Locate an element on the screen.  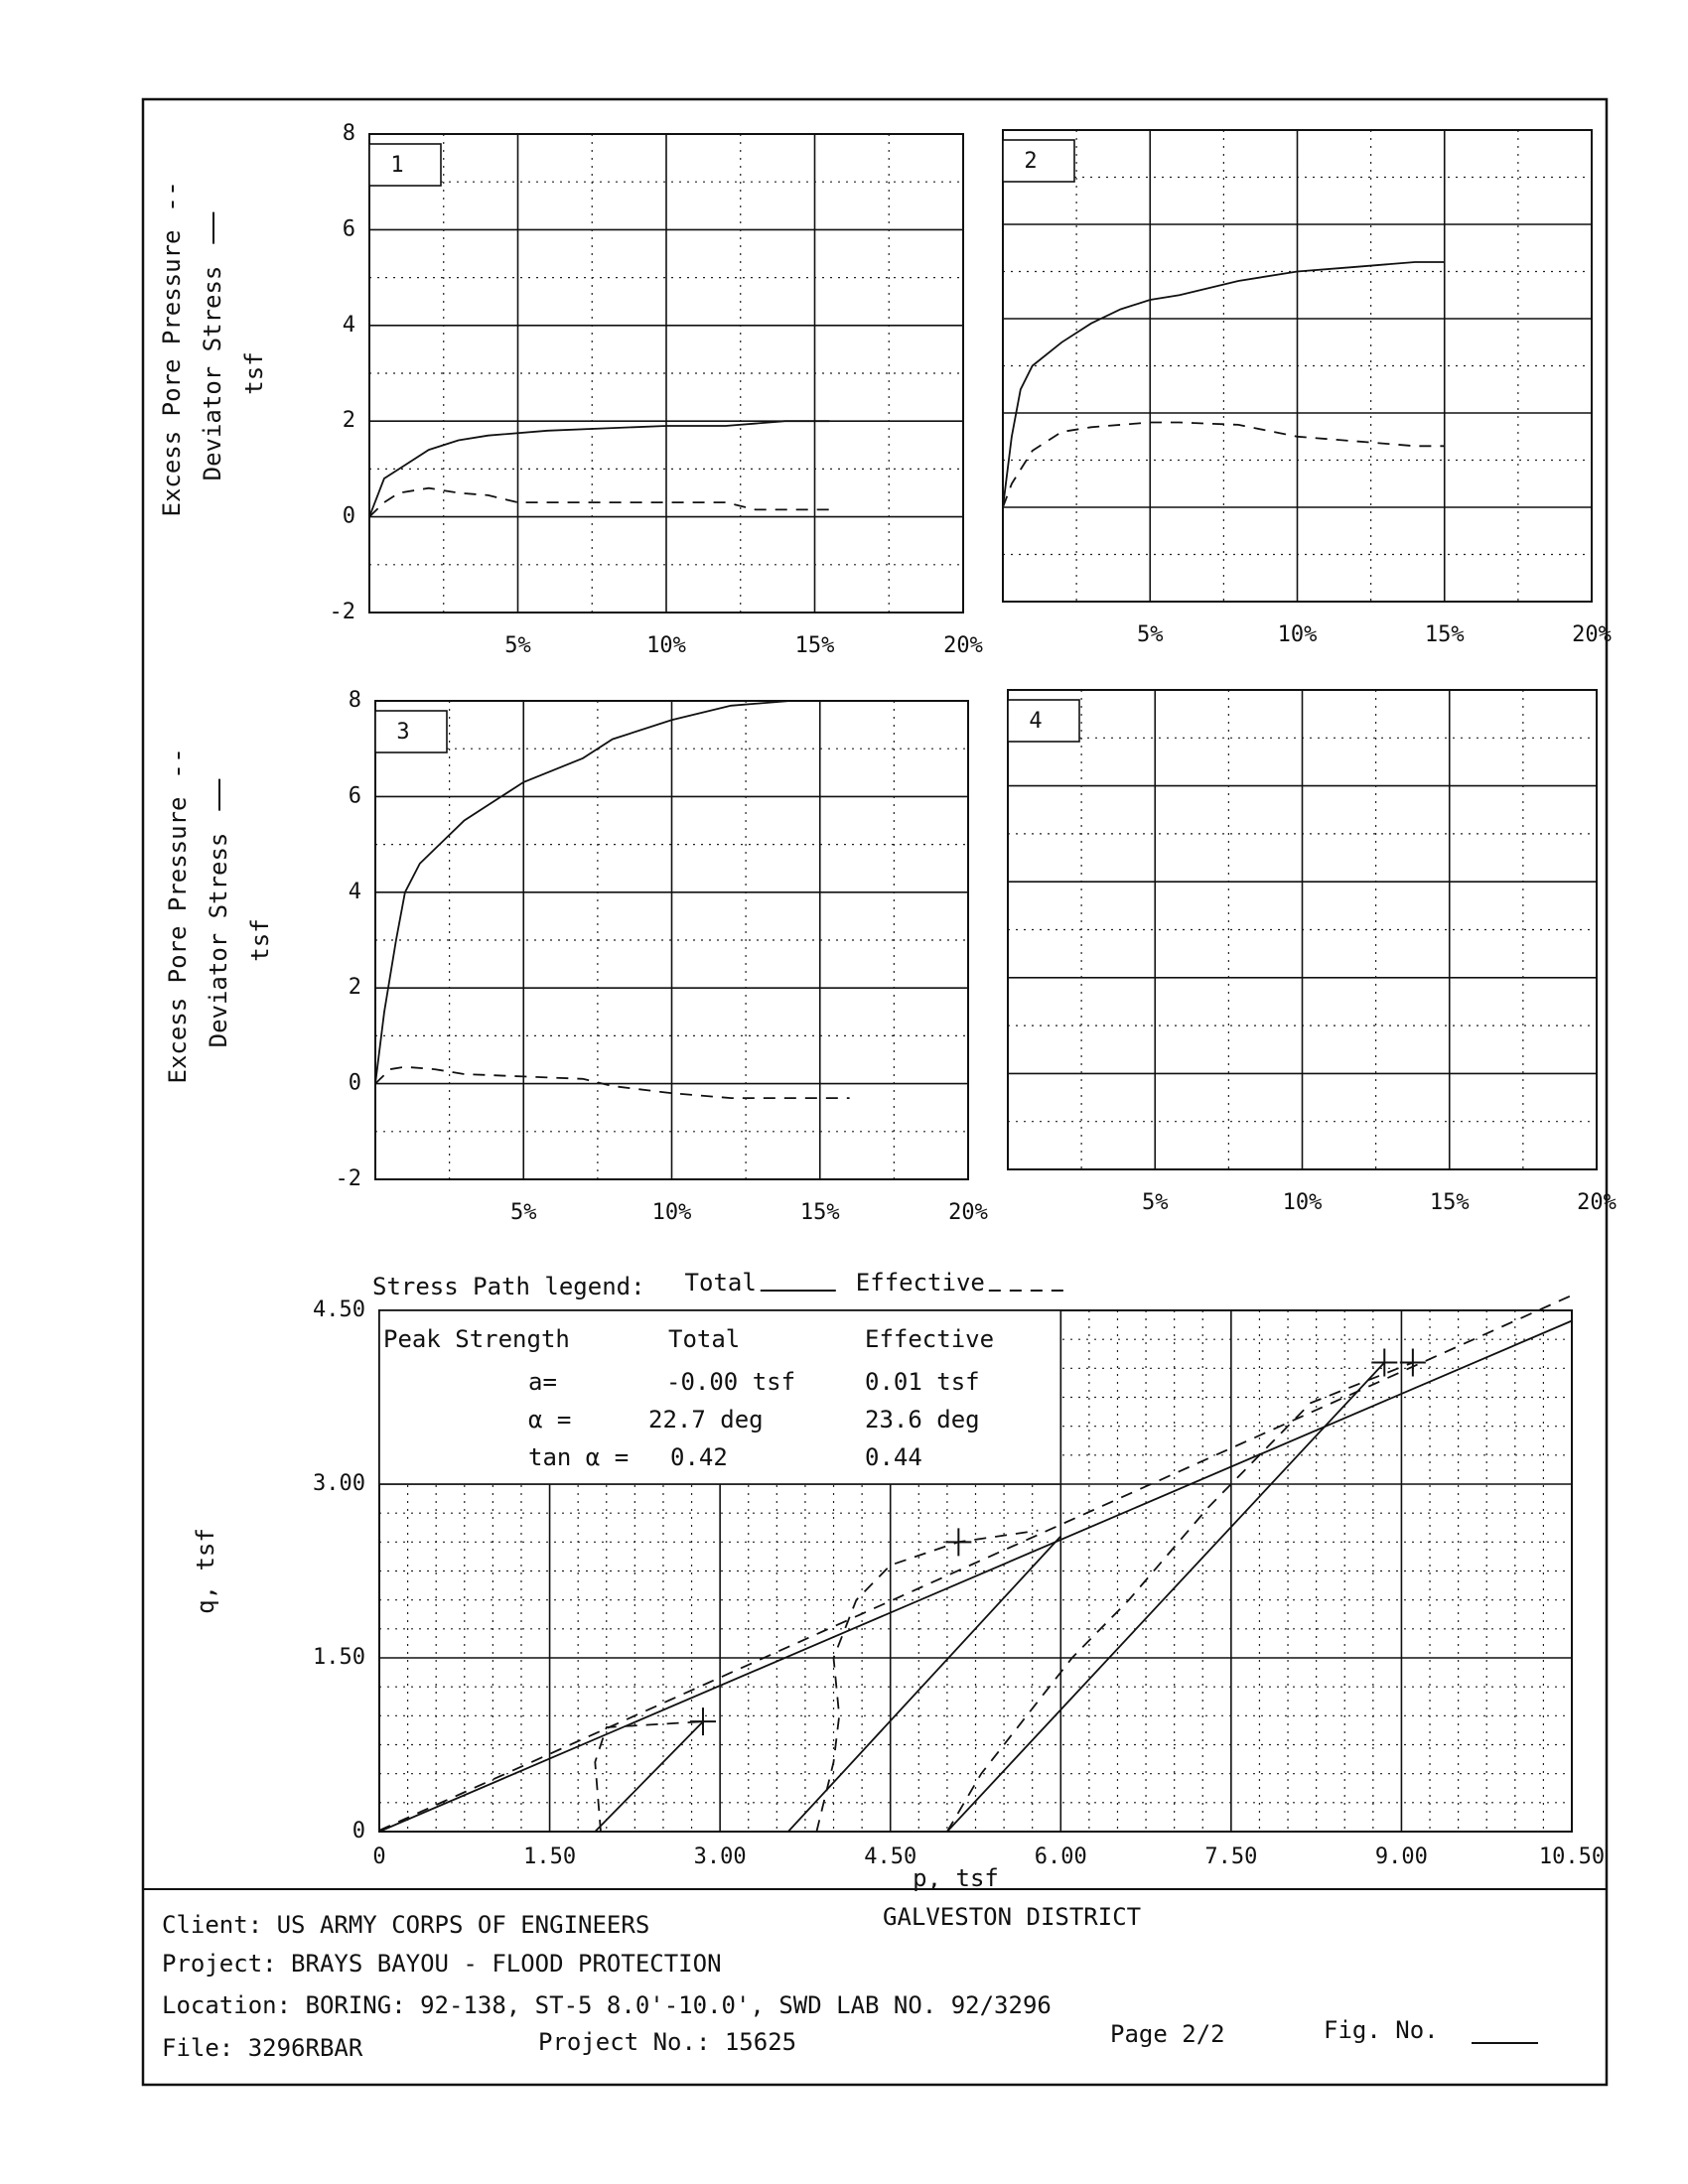
y-tick-label: 4.50 is located at coordinates (339, 1309).